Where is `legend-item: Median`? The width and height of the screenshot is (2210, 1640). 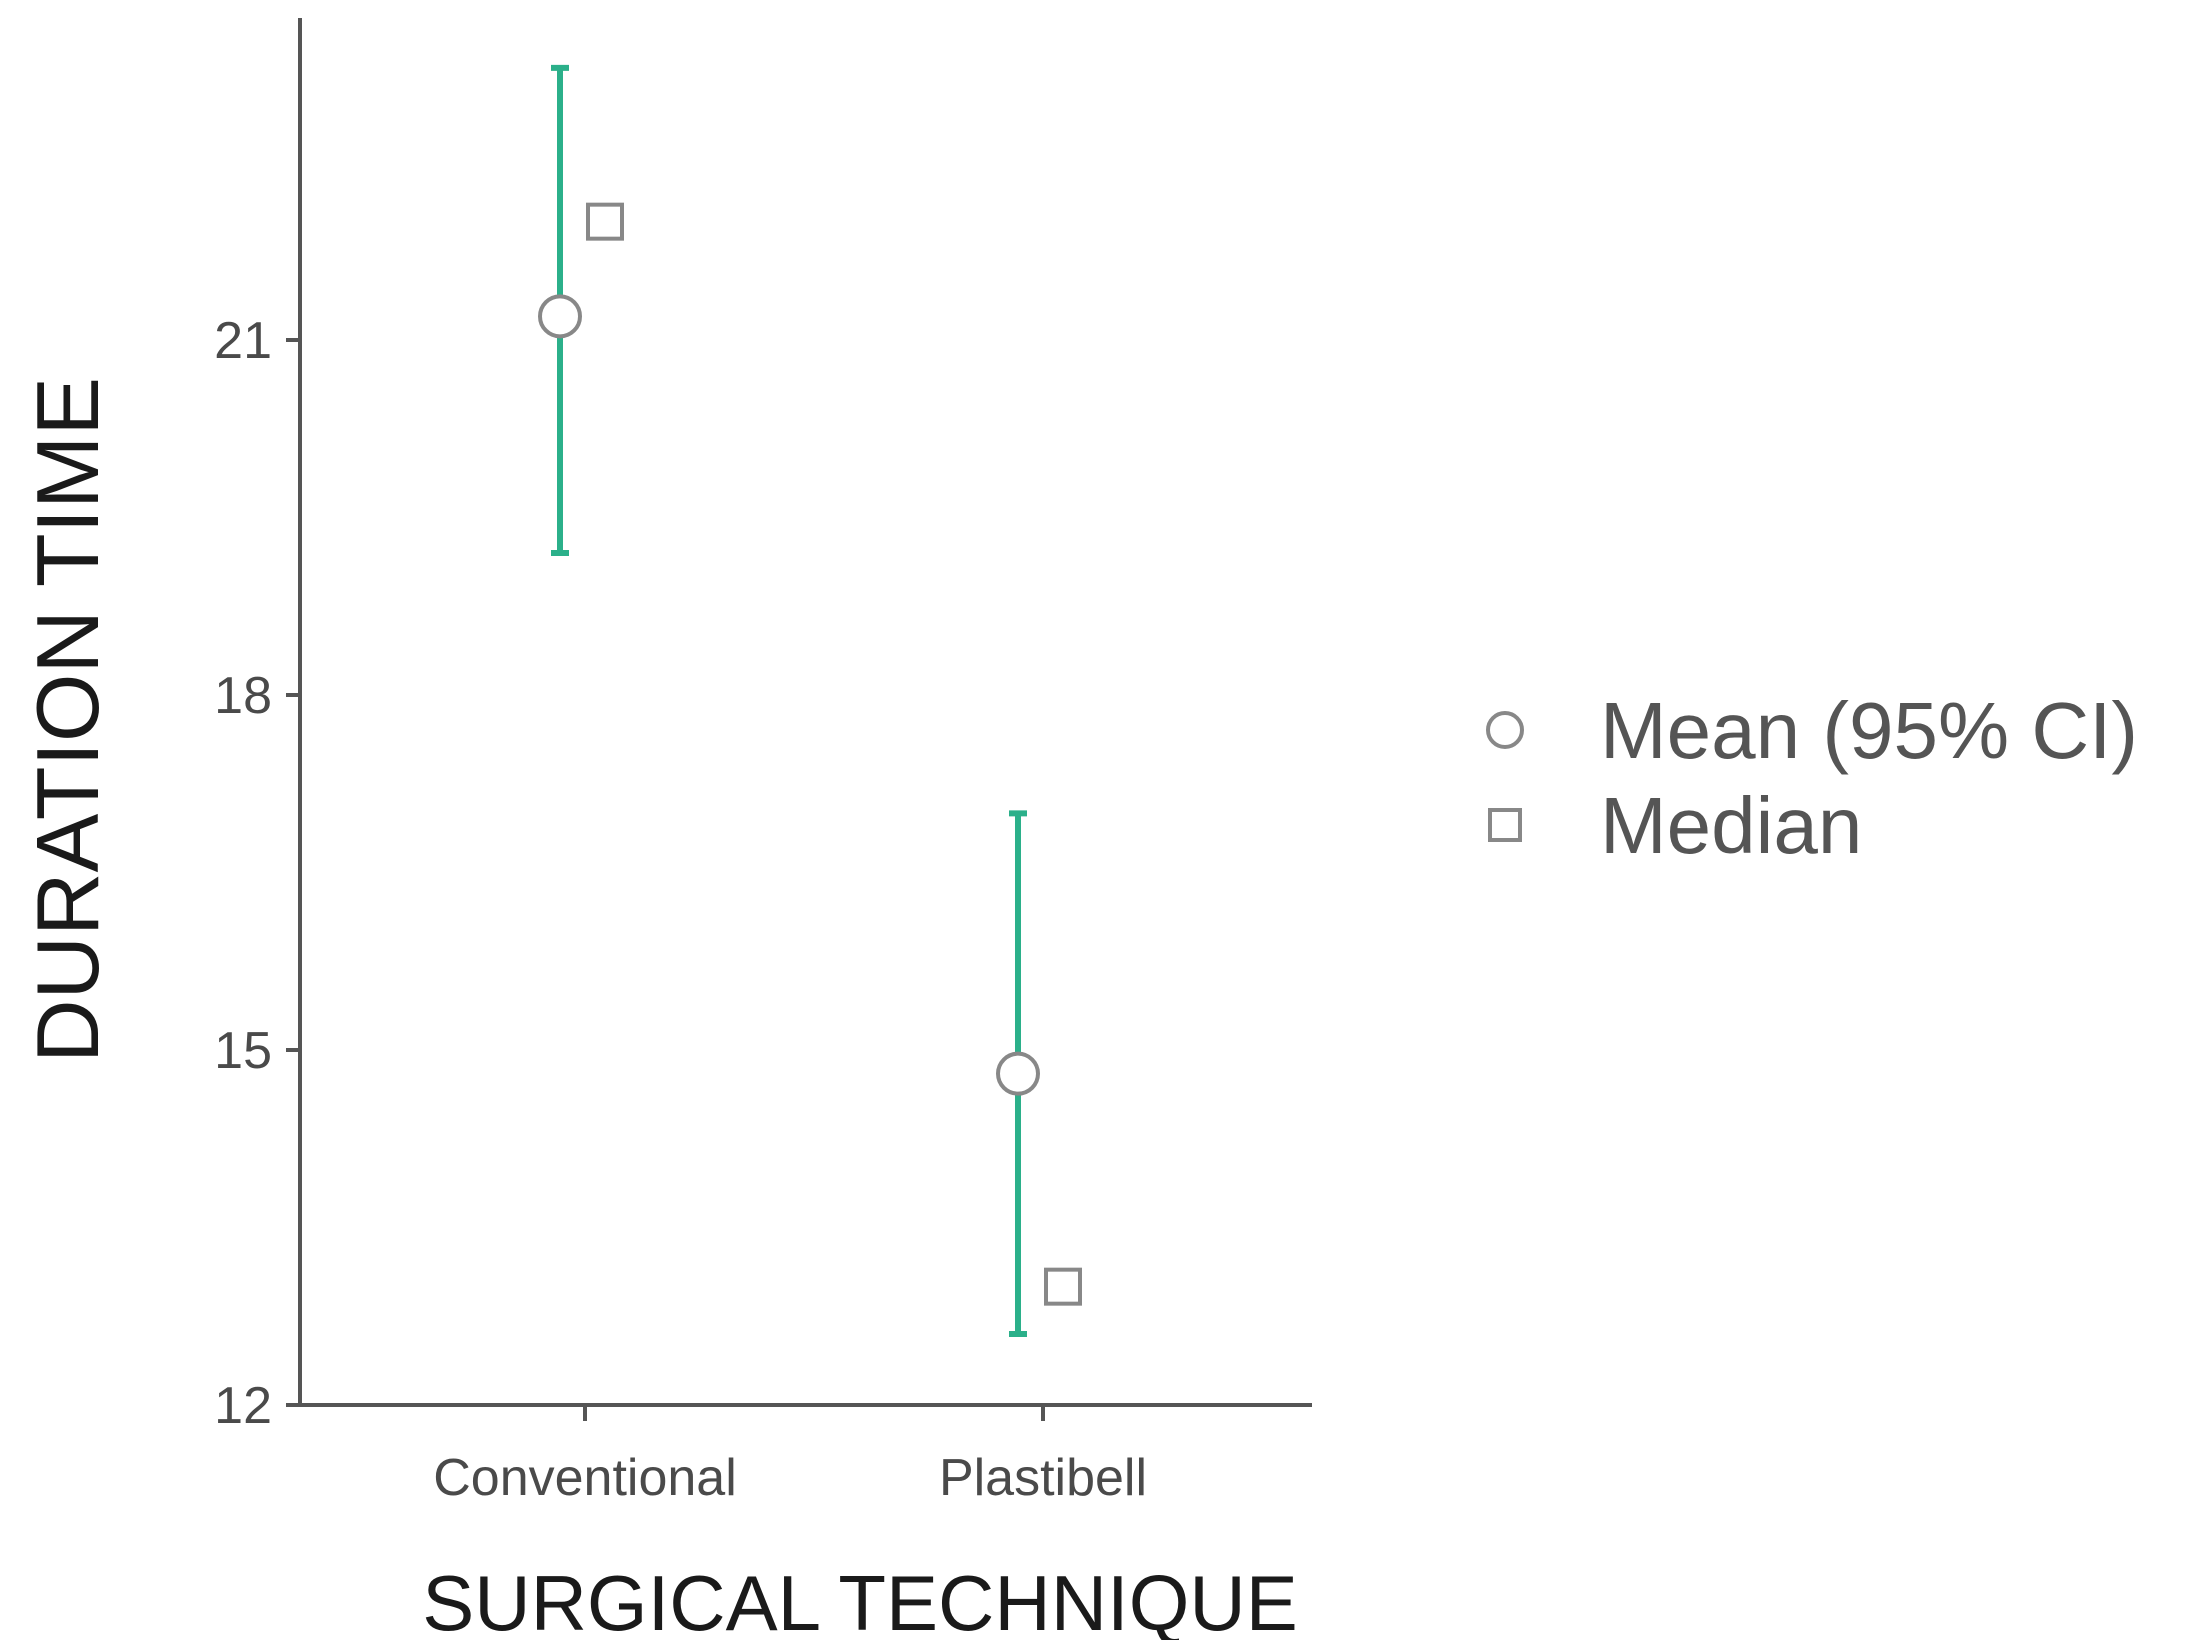
legend-item: Median is located at coordinates (1675, 825).